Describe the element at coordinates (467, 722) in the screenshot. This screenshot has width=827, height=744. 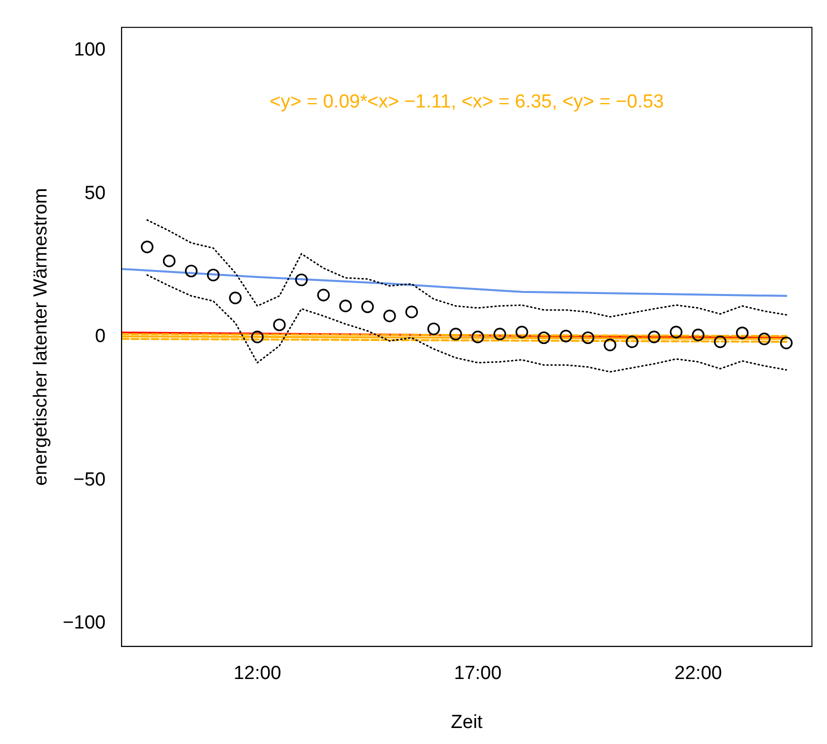
I see `x-axis-title: Zeit` at that location.